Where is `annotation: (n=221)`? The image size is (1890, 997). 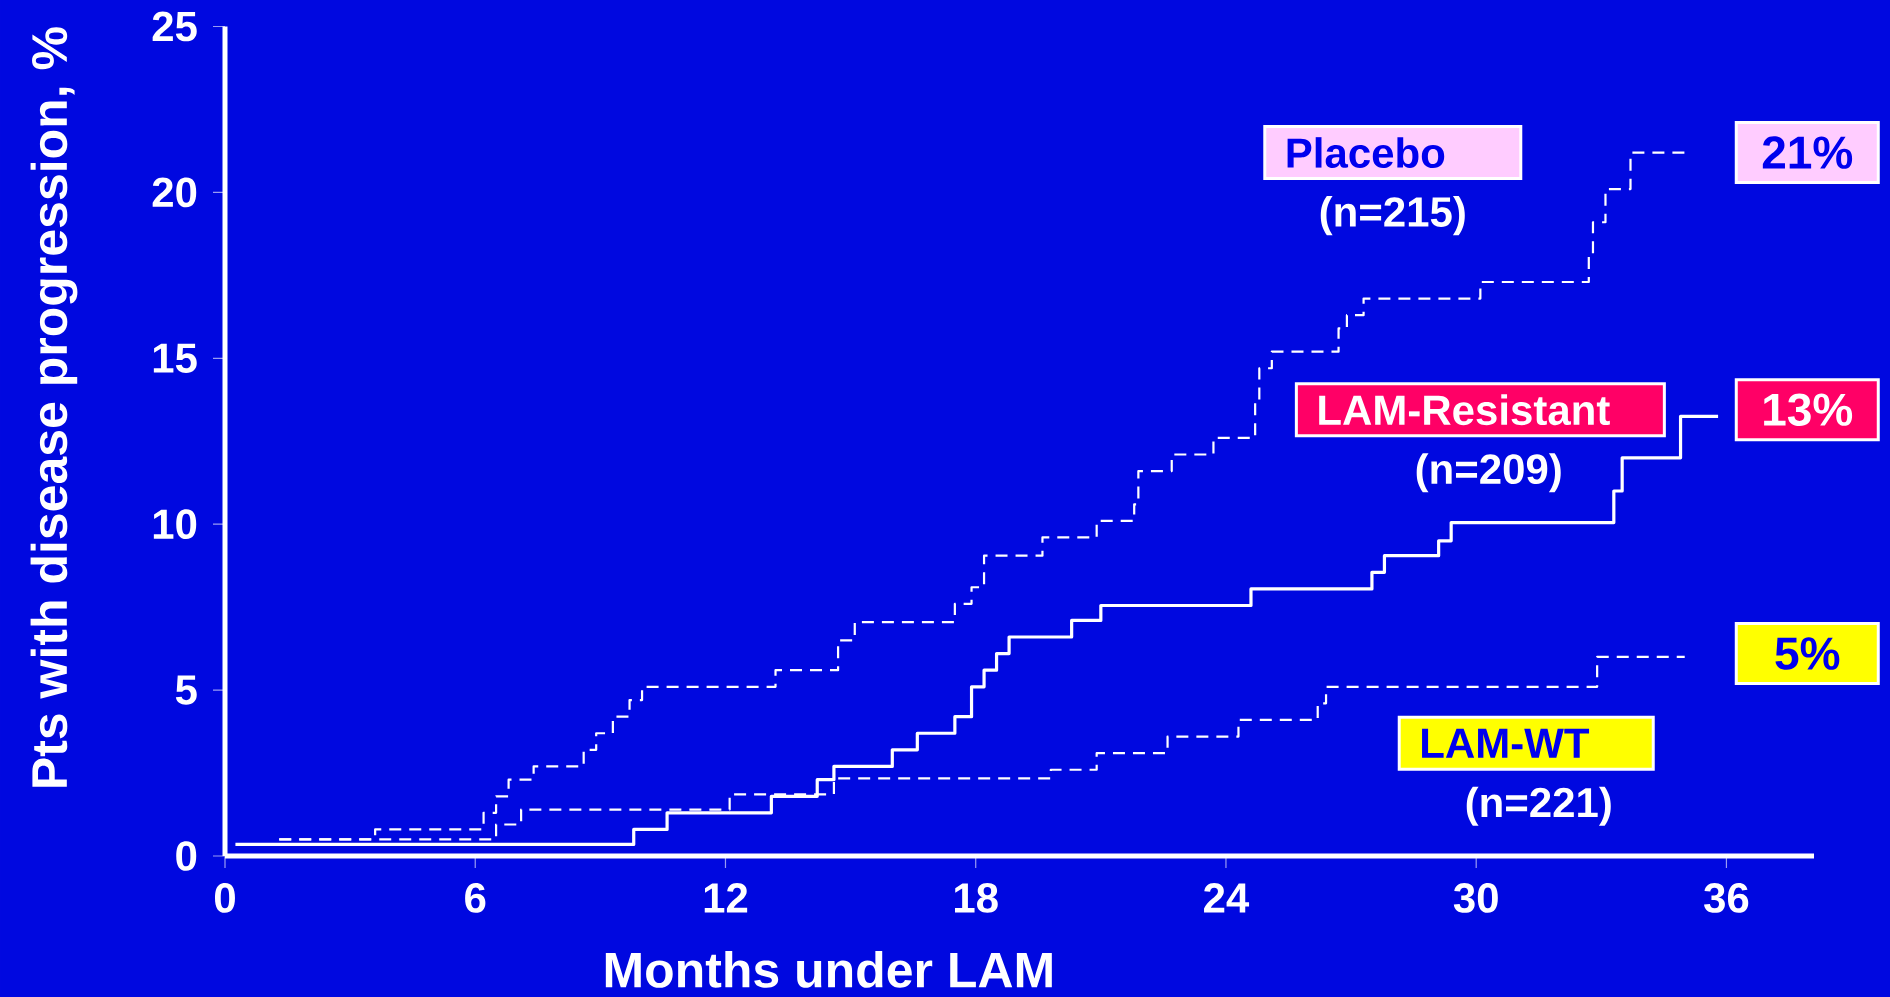 annotation: (n=221) is located at coordinates (1538, 806).